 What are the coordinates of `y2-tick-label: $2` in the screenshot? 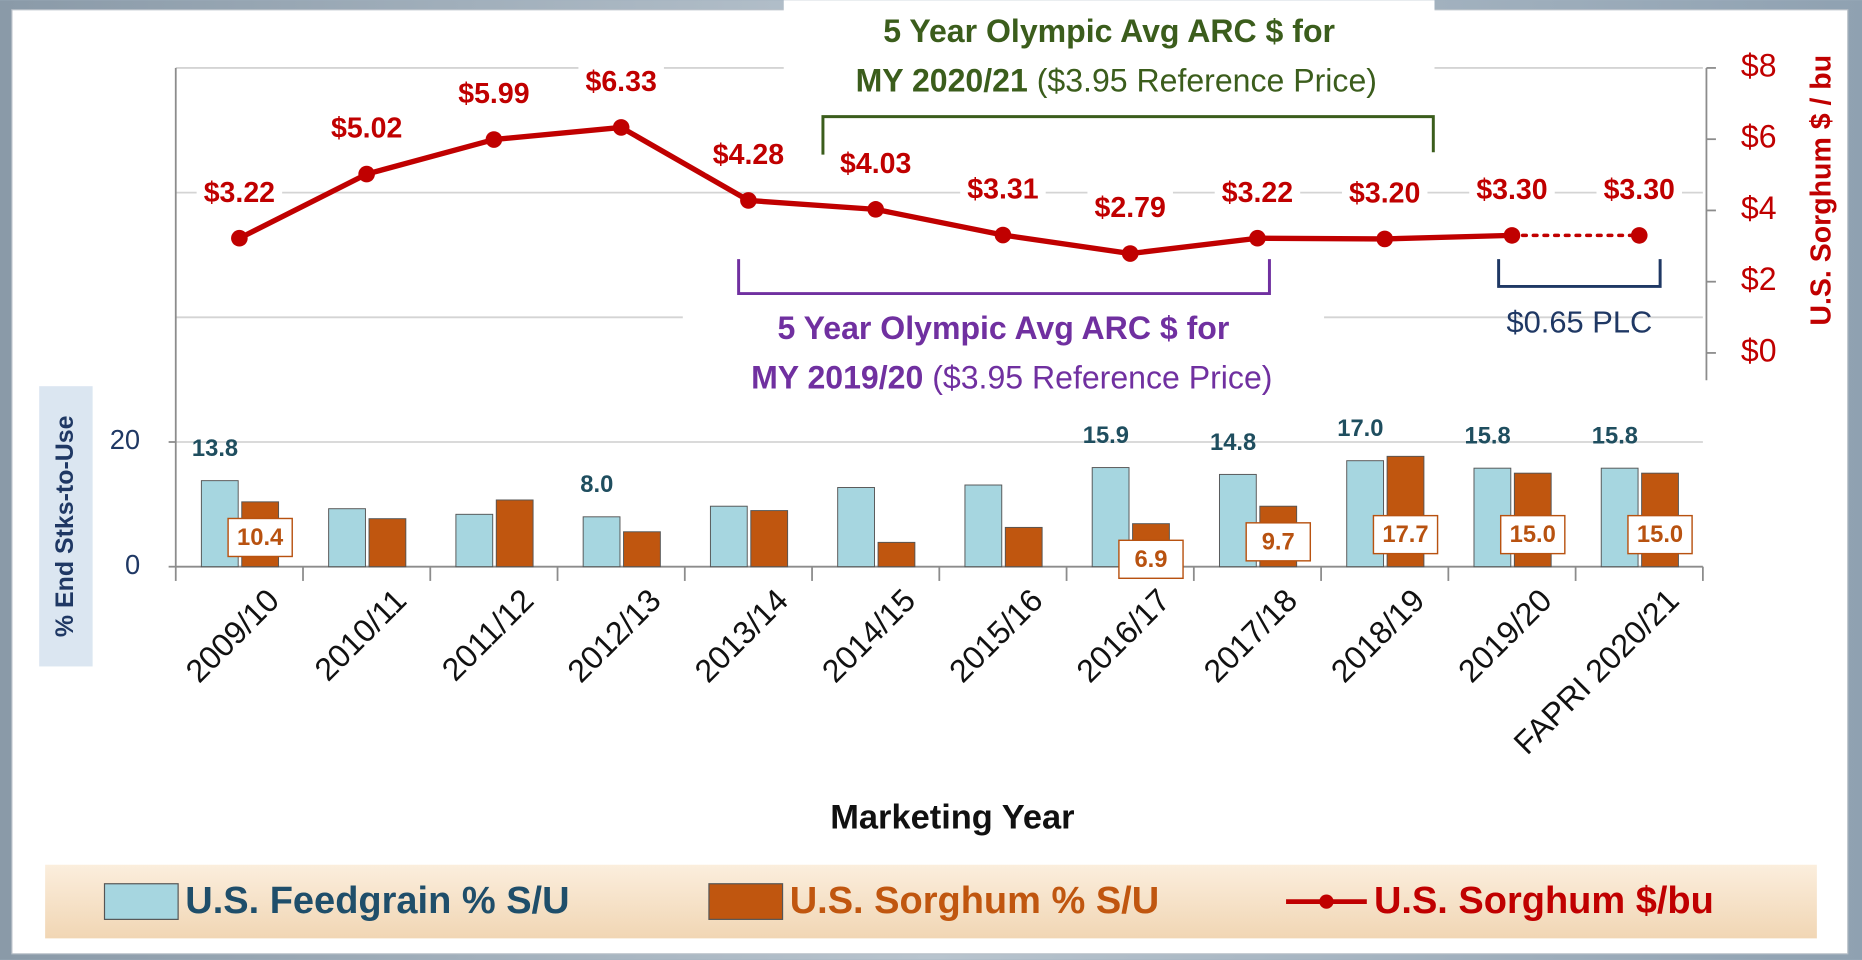 It's located at (1759, 279).